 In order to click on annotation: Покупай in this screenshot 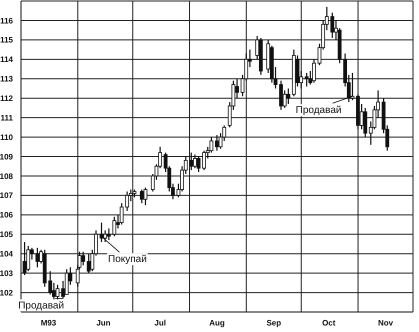, I will do `click(127, 260)`.